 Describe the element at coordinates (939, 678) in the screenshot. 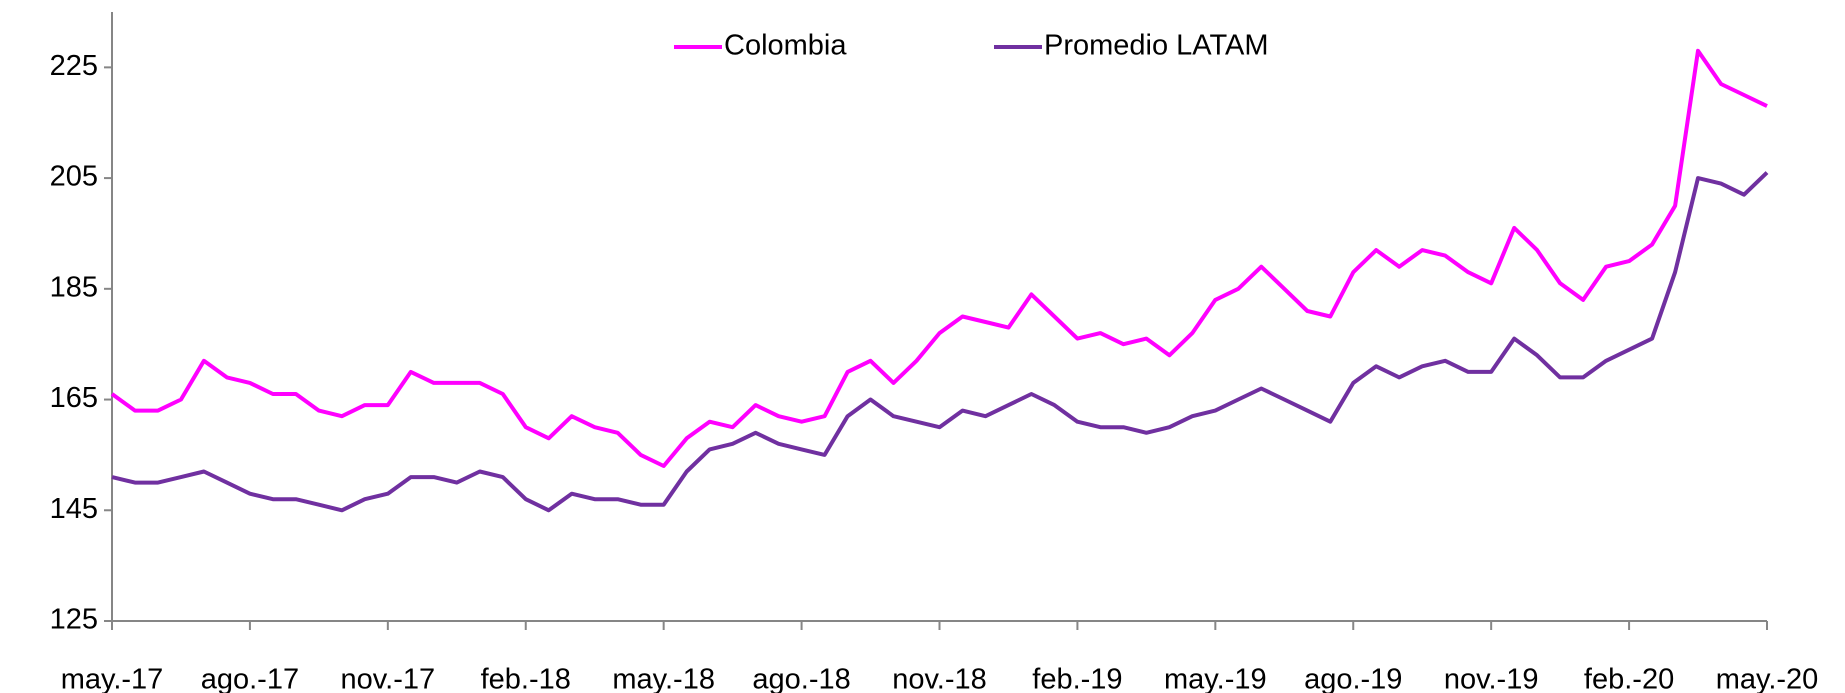

I see `x-tick-label: nov.-18` at that location.